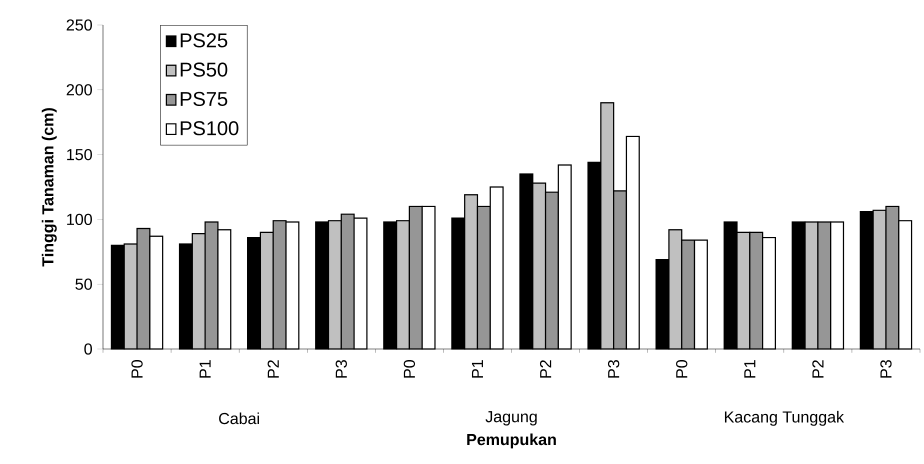 The height and width of the screenshot is (464, 924). I want to click on y-tick-label: 250, so click(79, 25).